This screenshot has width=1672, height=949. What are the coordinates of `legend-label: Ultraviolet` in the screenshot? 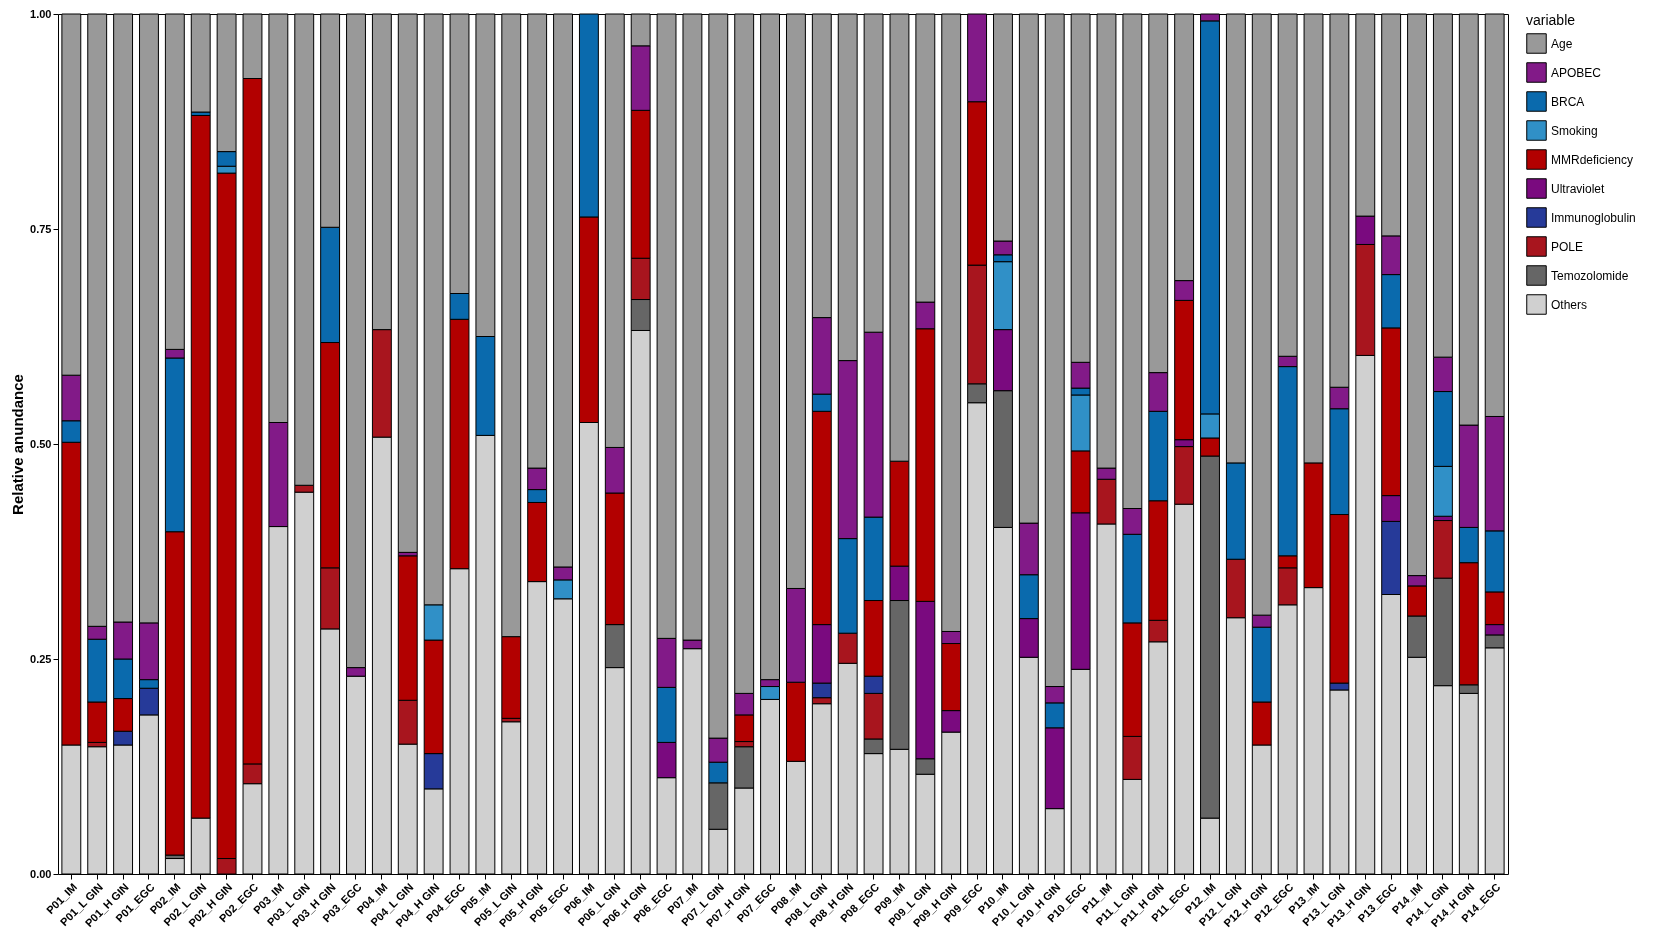 It's located at (1578, 188).